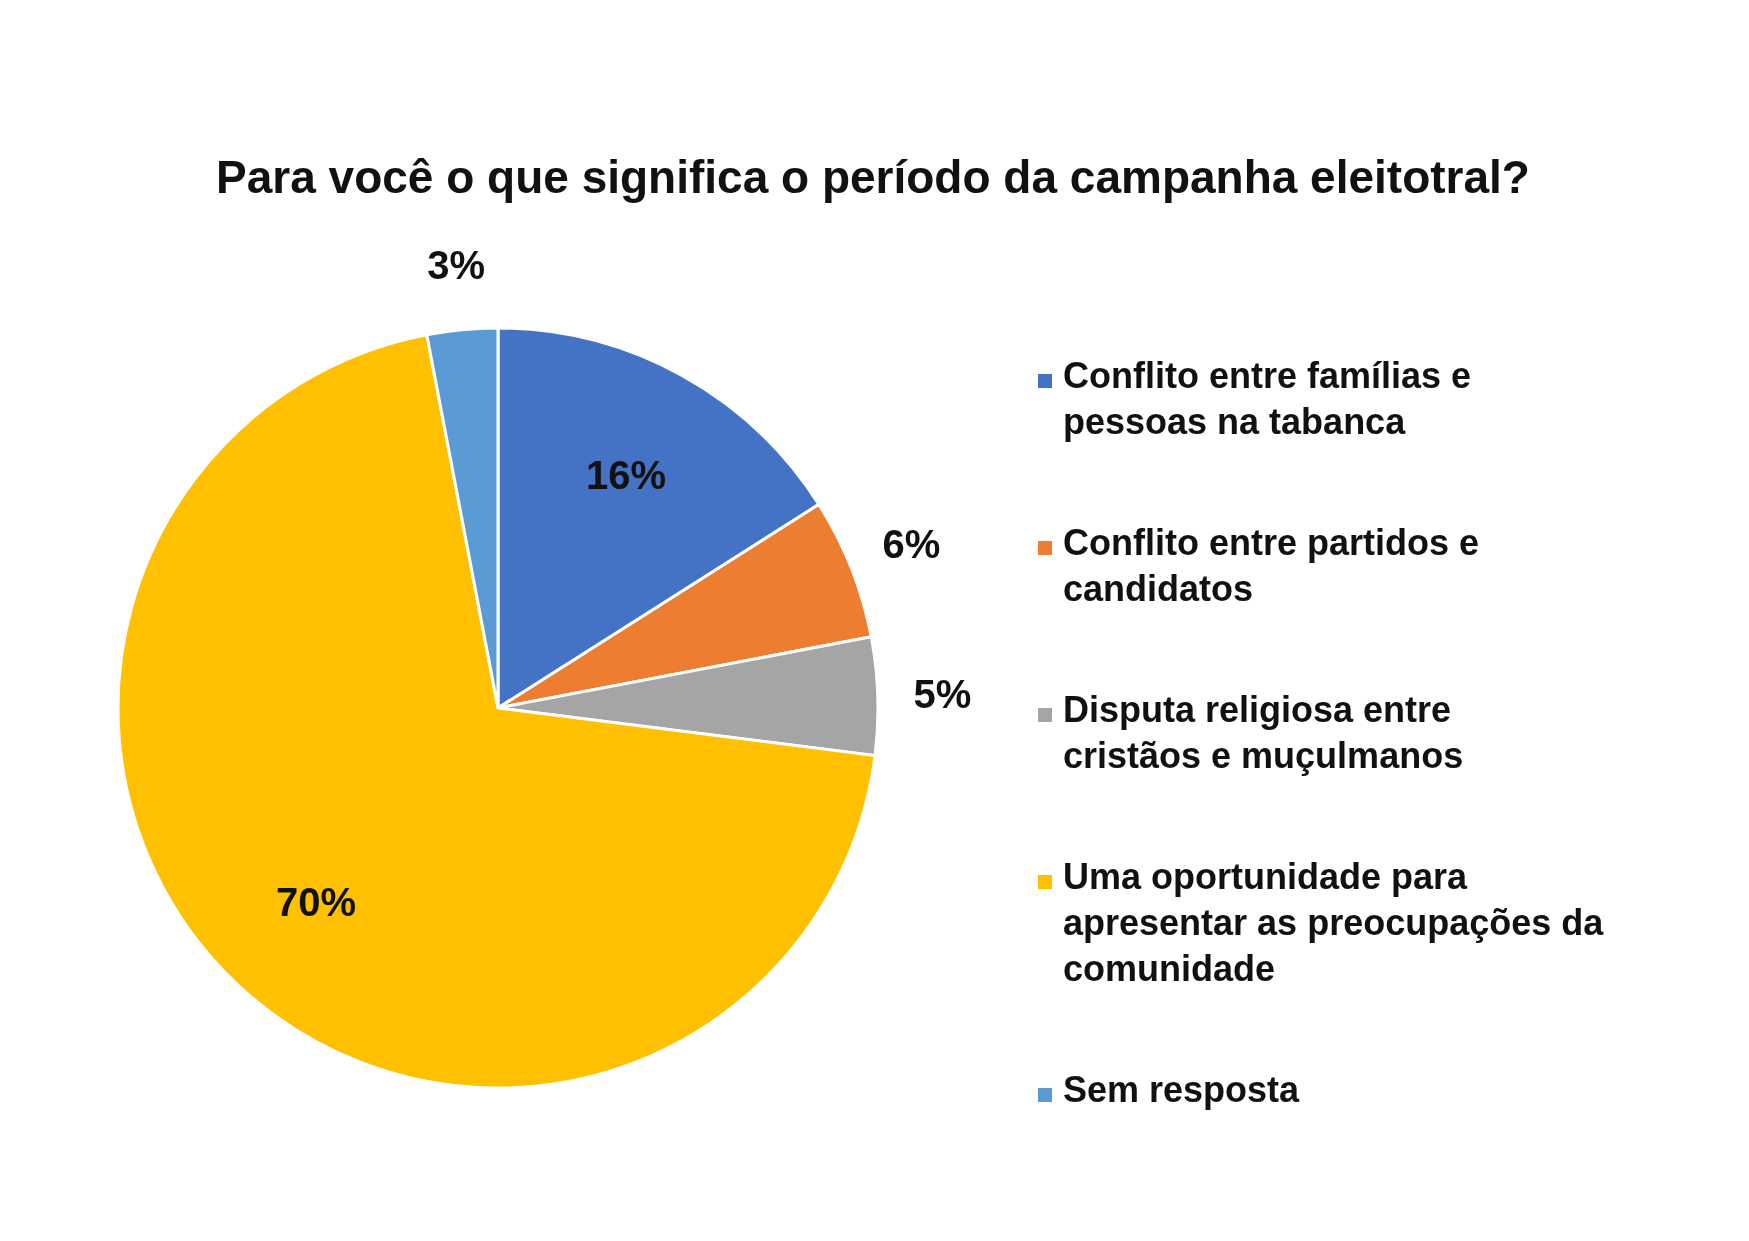 The image size is (1749, 1241). I want to click on data-label: 16%, so click(626, 474).